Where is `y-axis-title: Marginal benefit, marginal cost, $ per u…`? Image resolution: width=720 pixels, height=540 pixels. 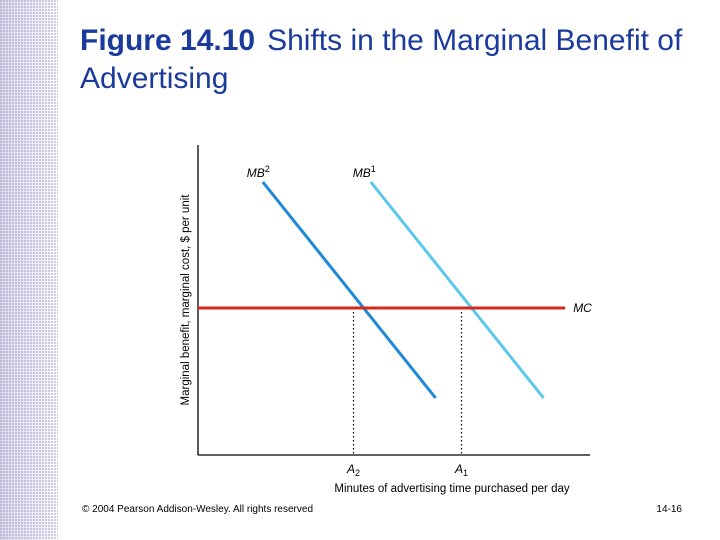
y-axis-title: Marginal benefit, marginal cost, $ per u… is located at coordinates (186, 300).